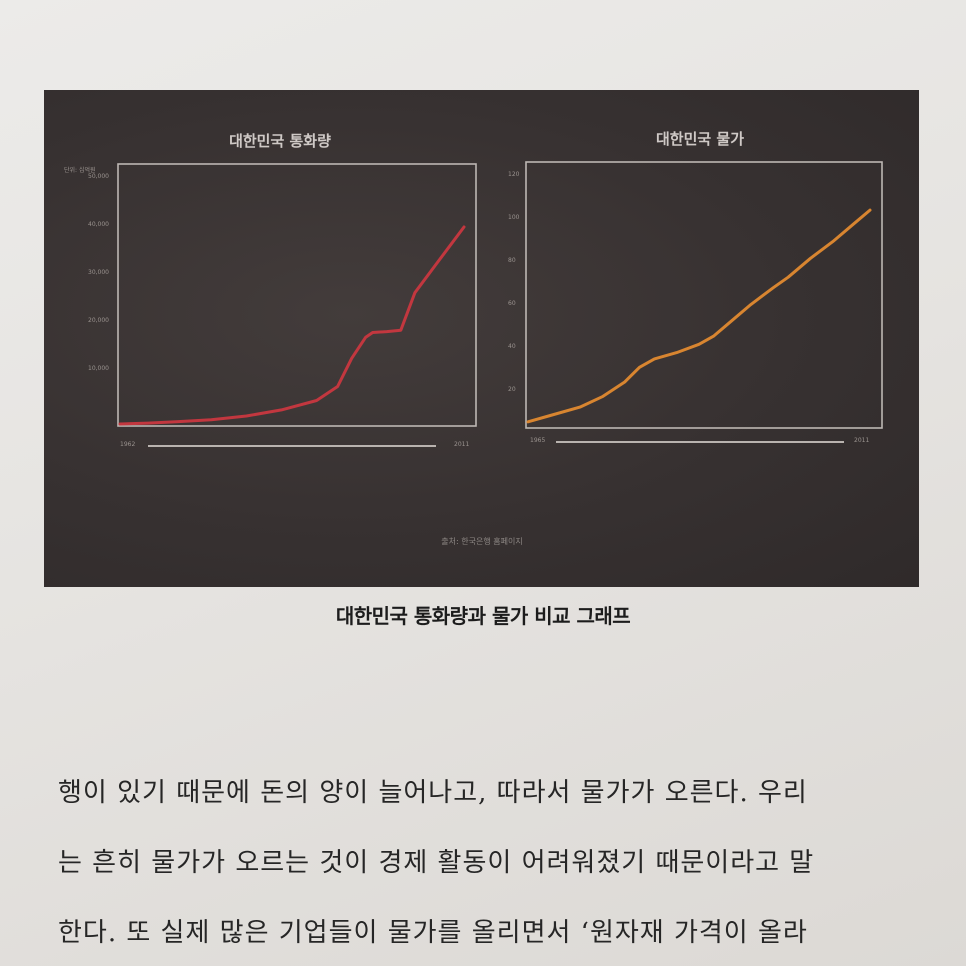 This screenshot has width=966, height=966. What do you see at coordinates (433, 933) in the screenshot?
I see `body-text-line: 한다. 또 실제 많은 기업들이 물가를 올리면서 ‘원자재 가격이 올라` at bounding box center [433, 933].